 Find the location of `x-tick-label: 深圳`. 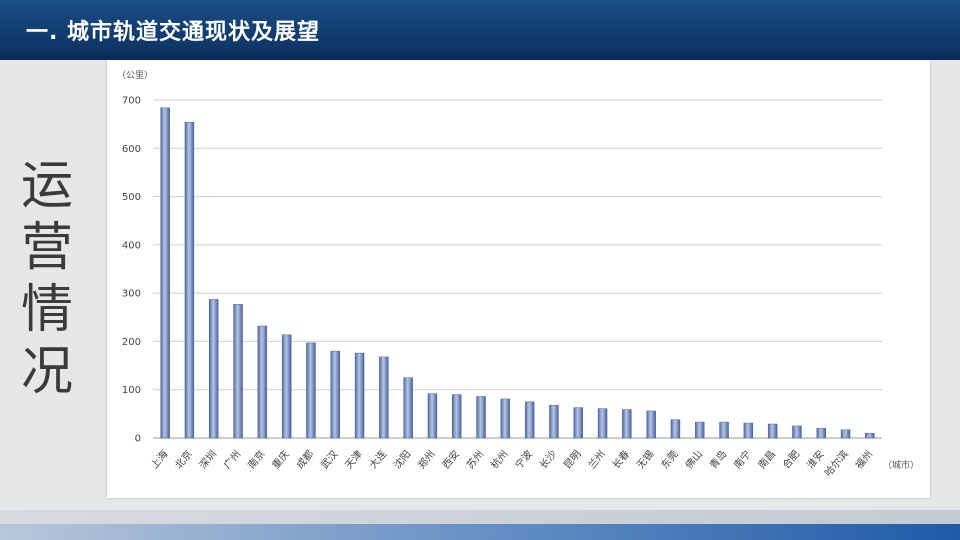

x-tick-label: 深圳 is located at coordinates (208, 459).